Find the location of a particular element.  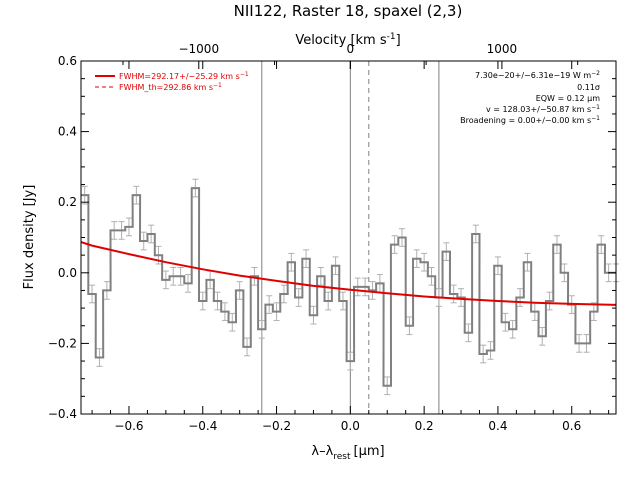

x-tick-label: −0.6 is located at coordinates (128, 426).